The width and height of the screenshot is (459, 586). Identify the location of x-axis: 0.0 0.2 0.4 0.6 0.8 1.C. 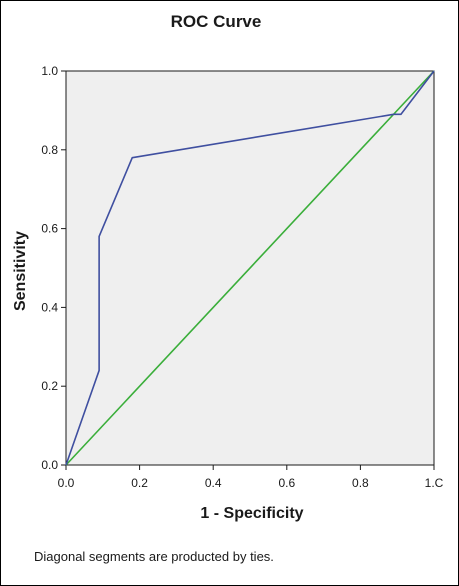
(251, 477).